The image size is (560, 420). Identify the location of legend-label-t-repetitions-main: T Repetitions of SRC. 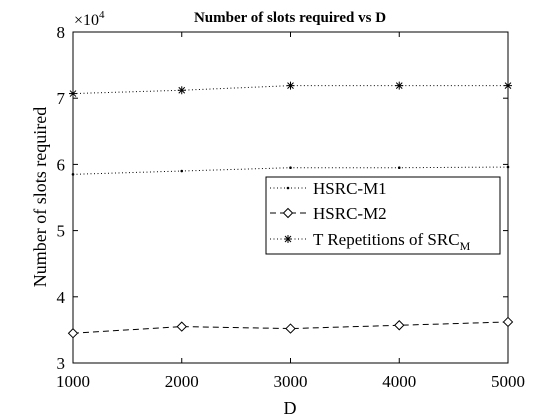
(386, 239).